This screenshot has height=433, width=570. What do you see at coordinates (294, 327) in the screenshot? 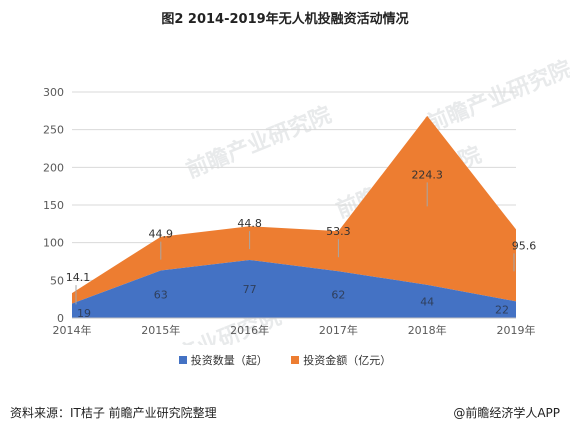
I see `x-axis: 2014年 2015年 2016年 2017年 2018年 2019年` at bounding box center [294, 327].